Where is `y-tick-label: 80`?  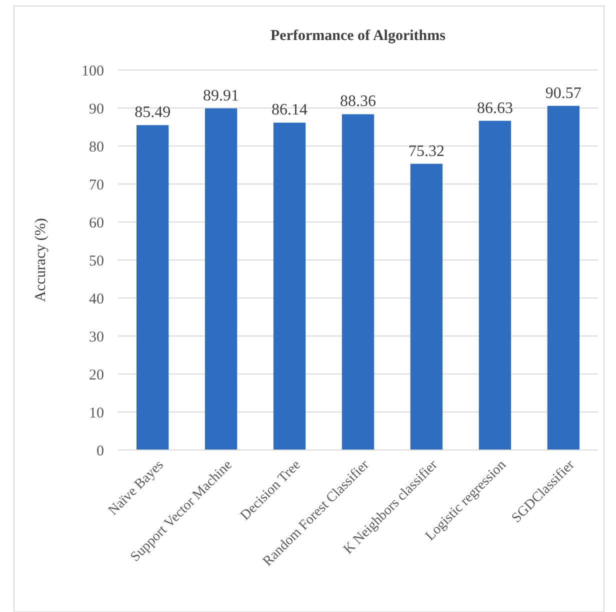 y-tick-label: 80 is located at coordinates (96, 147).